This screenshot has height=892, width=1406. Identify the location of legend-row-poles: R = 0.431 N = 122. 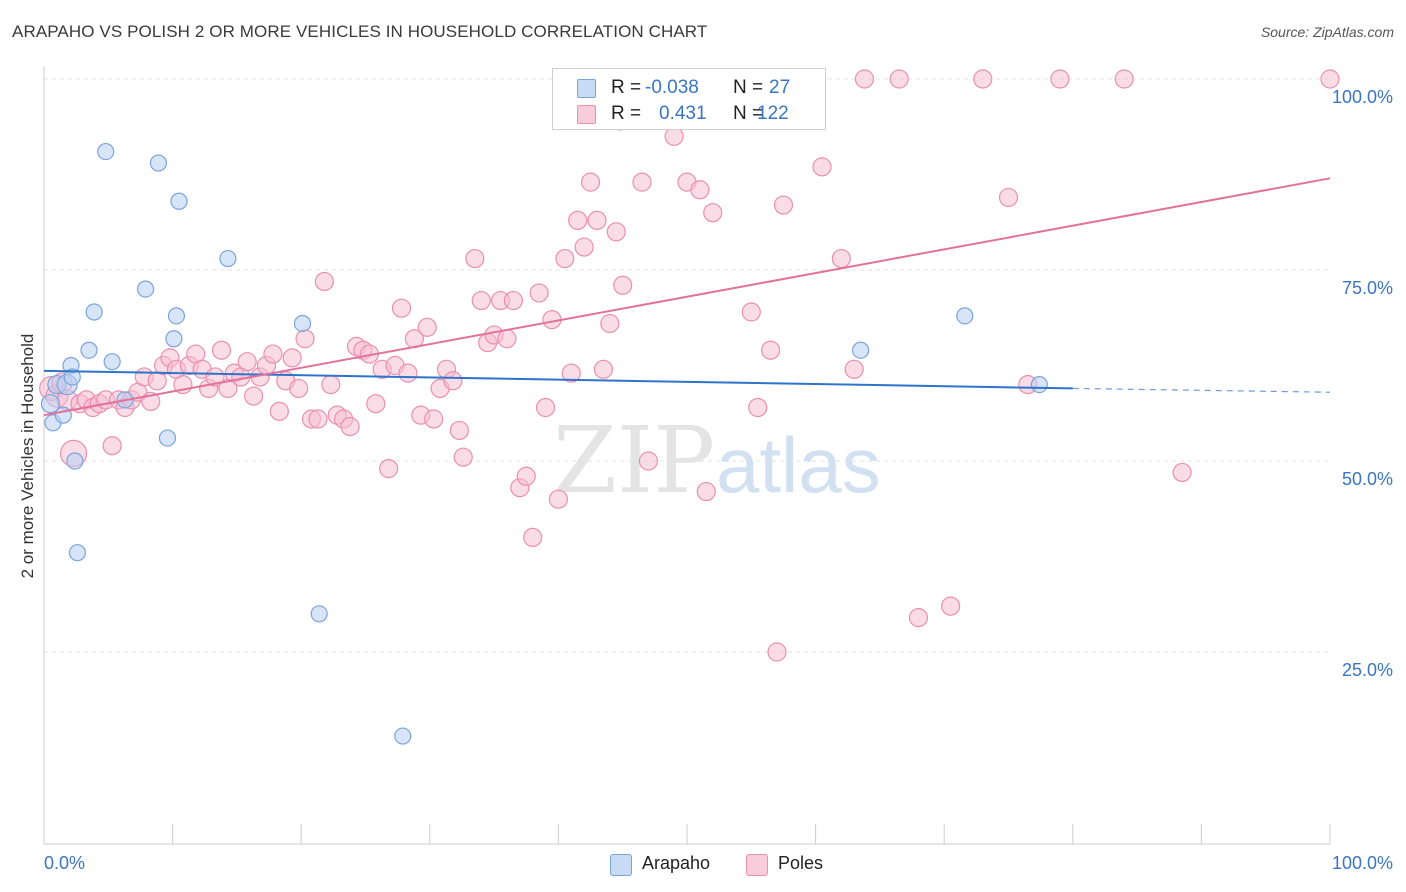
(689, 114).